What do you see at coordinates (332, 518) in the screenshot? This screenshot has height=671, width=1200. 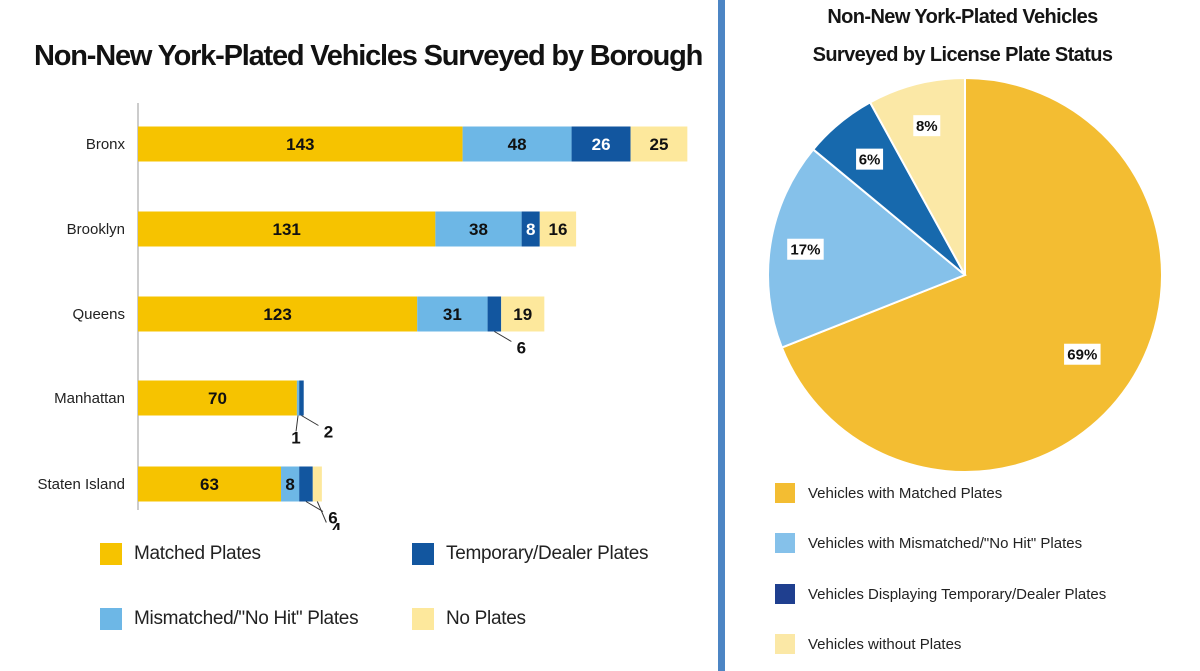 I see `value-label-staten-island-temporary-dealer-plates: 6` at bounding box center [332, 518].